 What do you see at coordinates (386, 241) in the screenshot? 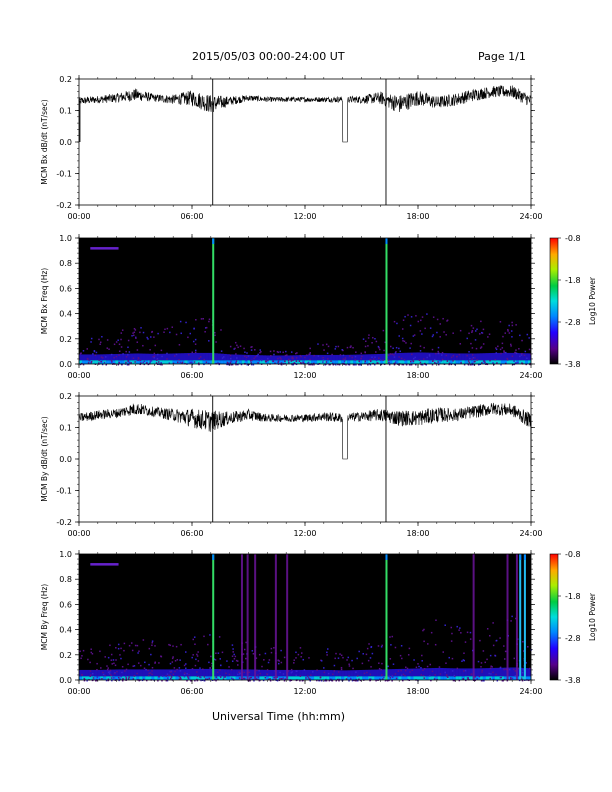
I see `spectrogram-spike-top` at bounding box center [386, 241].